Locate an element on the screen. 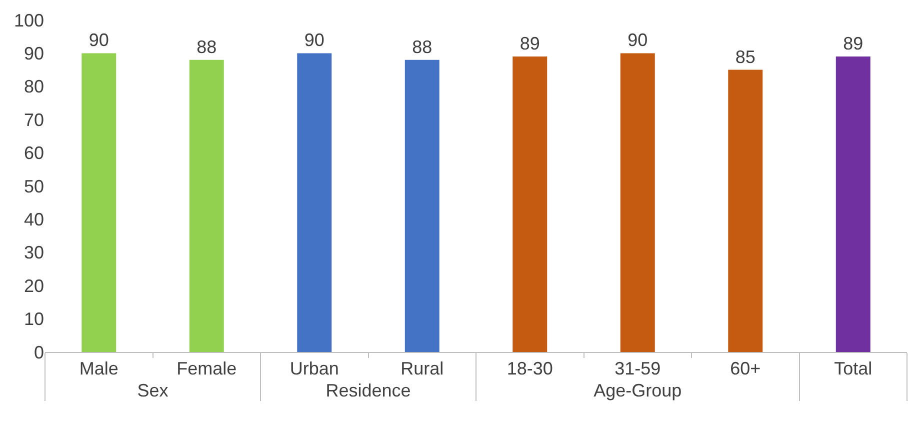 Image resolution: width=917 pixels, height=437 pixels. x-tick-label: 18-30 is located at coordinates (529, 368).